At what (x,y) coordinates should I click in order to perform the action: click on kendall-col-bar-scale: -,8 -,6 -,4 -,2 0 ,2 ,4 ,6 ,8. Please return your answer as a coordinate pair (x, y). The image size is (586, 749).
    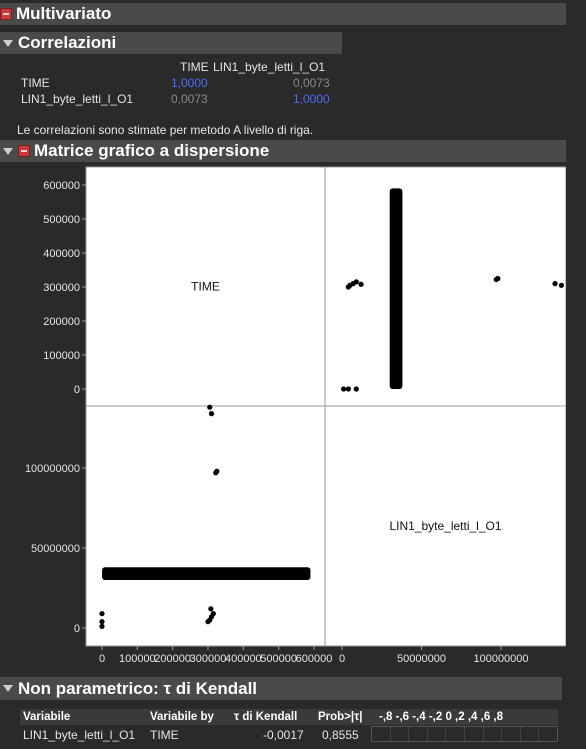
    Looking at the image, I should click on (441, 717).